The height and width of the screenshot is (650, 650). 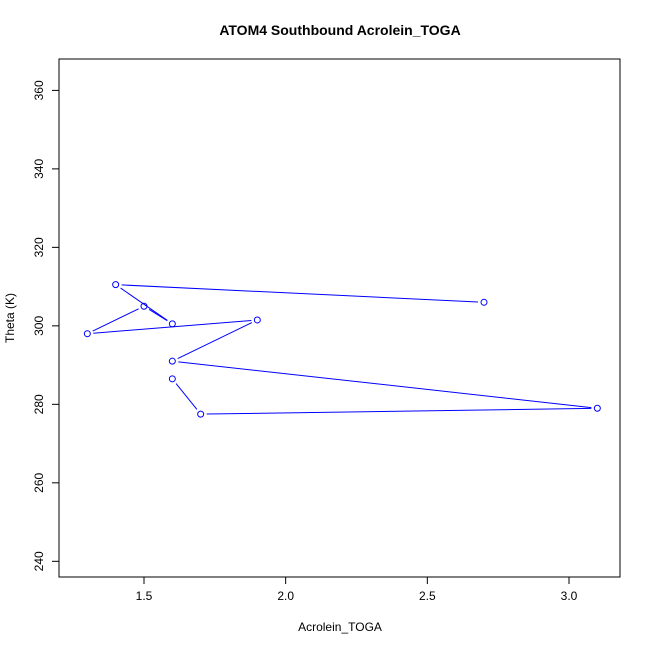 I want to click on y-tick-label: 280, so click(x=39, y=404).